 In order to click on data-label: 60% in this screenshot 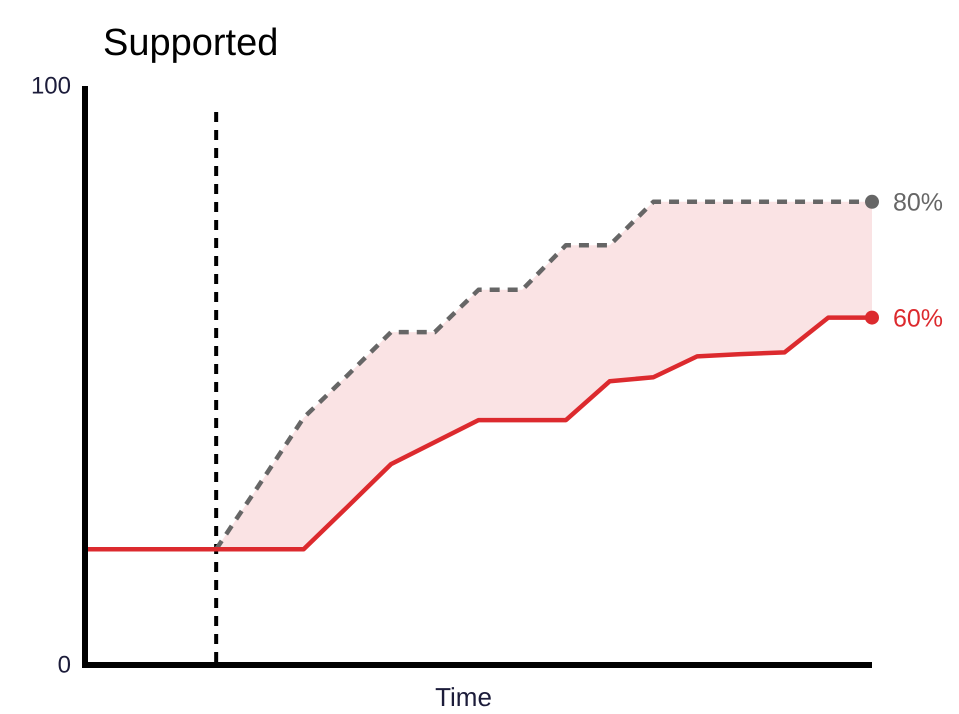, I will do `click(918, 318)`.